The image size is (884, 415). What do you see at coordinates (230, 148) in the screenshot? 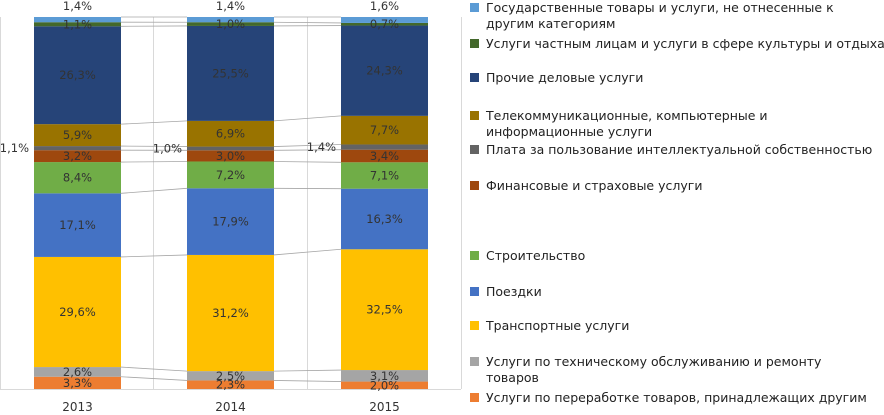
I see `bar-segment-s6-c1` at bounding box center [230, 148].